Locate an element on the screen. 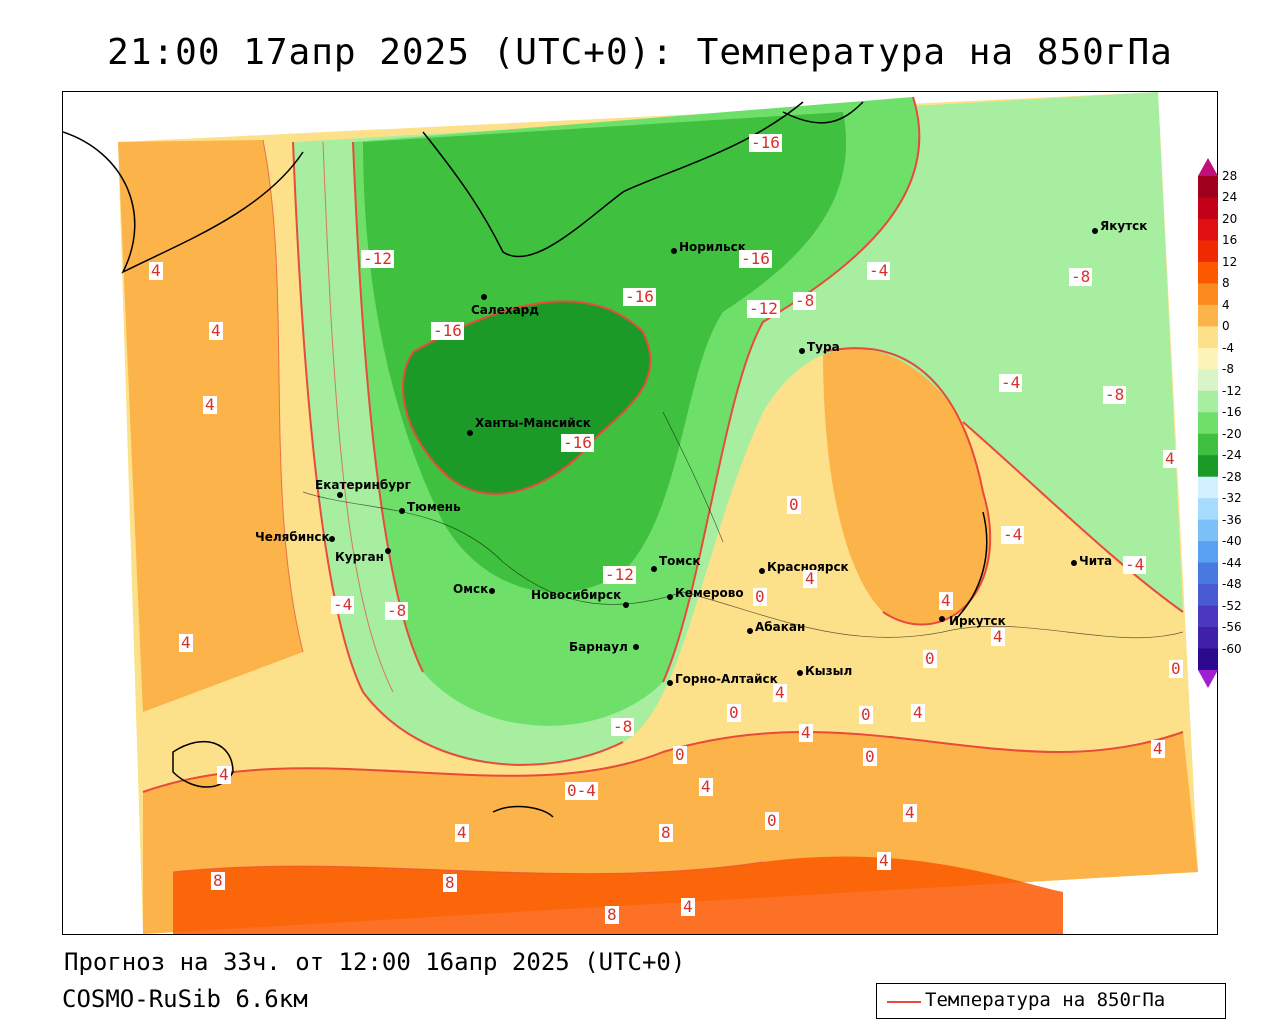  city-label: Ханты-Мансийск is located at coordinates (533, 423).